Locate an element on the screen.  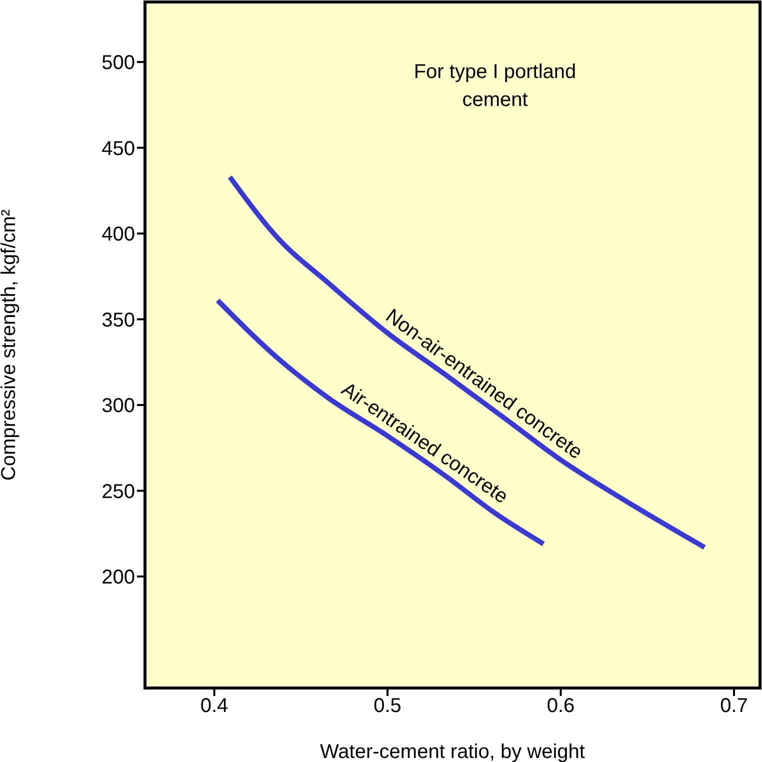
annotation: For type I portland cement is located at coordinates (495, 86).